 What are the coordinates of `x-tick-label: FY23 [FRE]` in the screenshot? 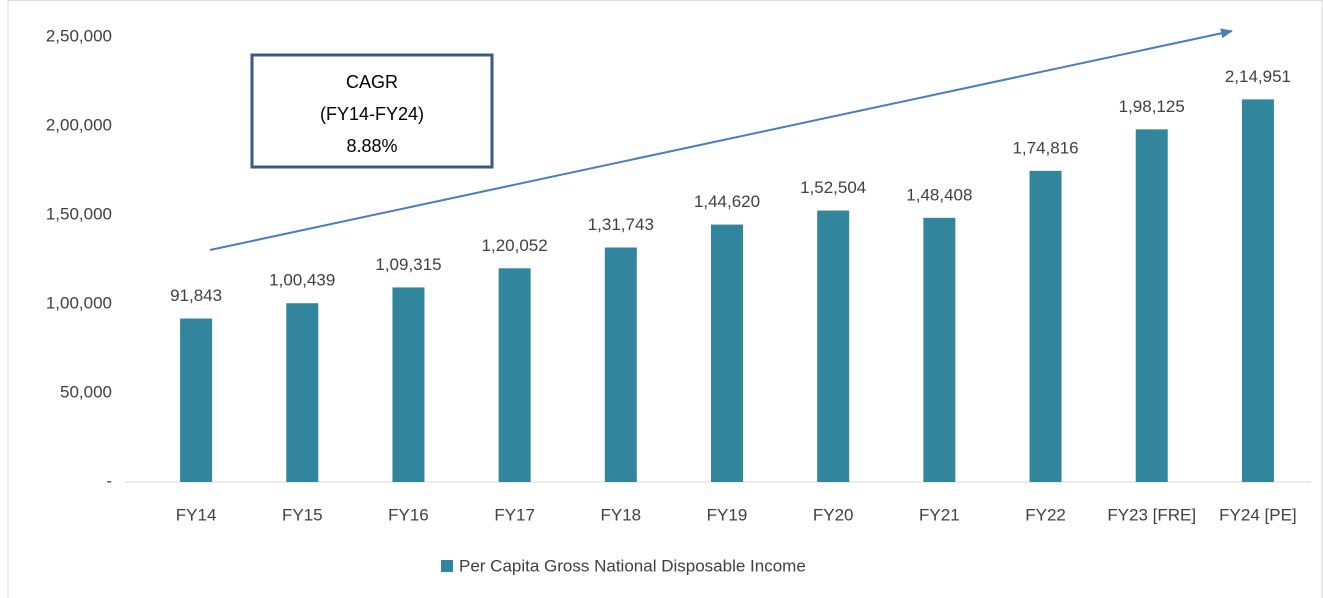 It's located at (1151, 514).